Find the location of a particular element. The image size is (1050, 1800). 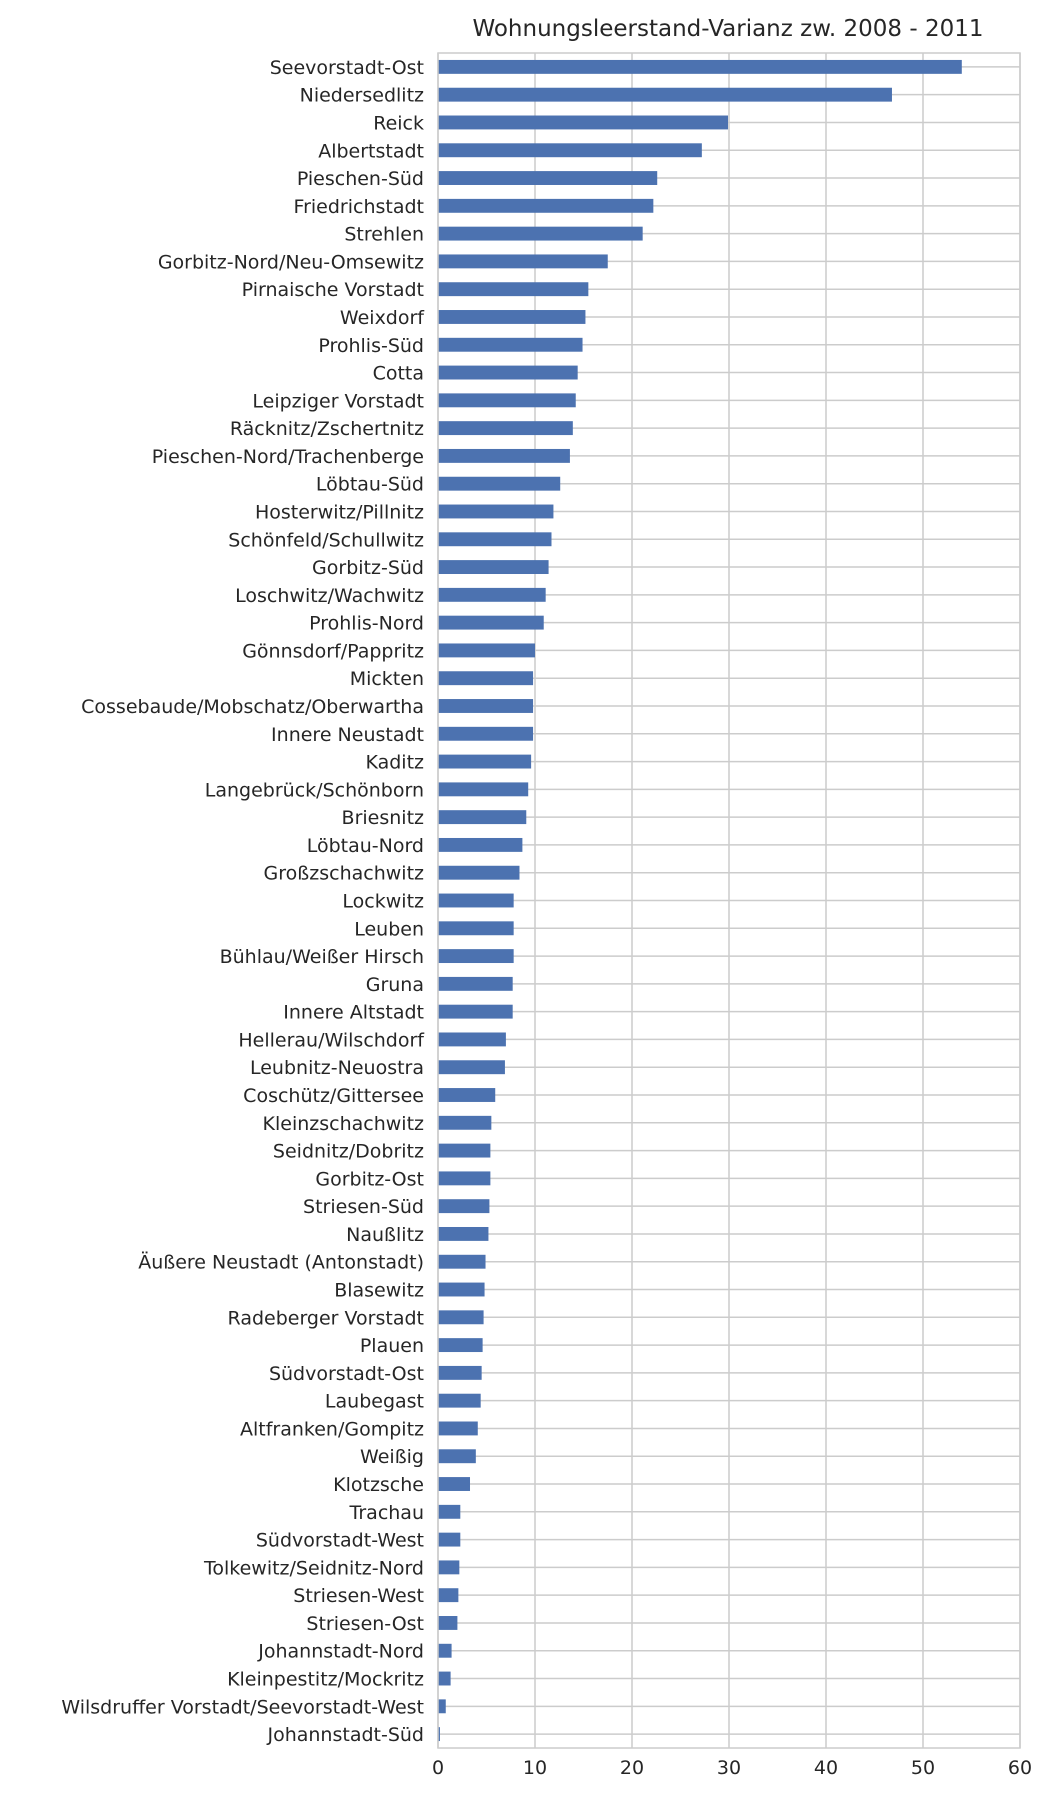

category-label: Pirnaische Vorstadt is located at coordinates (333, 290).